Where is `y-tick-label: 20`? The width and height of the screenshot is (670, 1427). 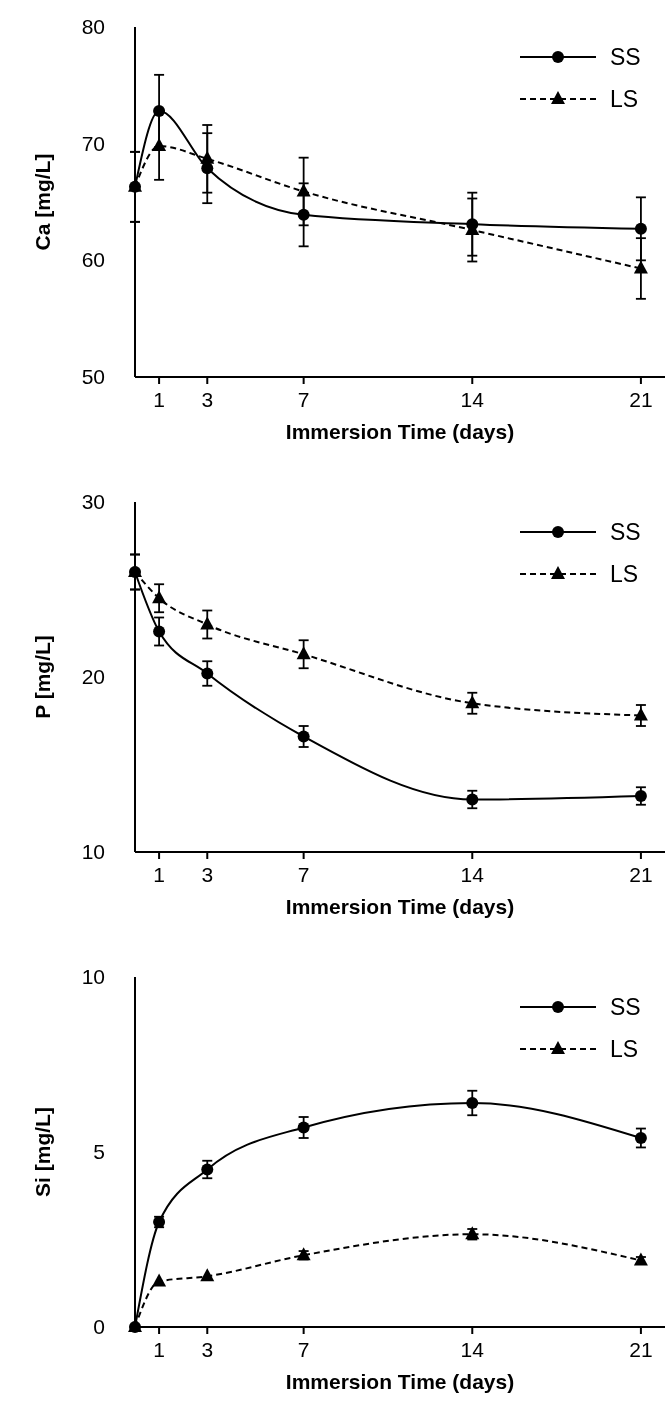
y-tick-label: 20 is located at coordinates (93, 676).